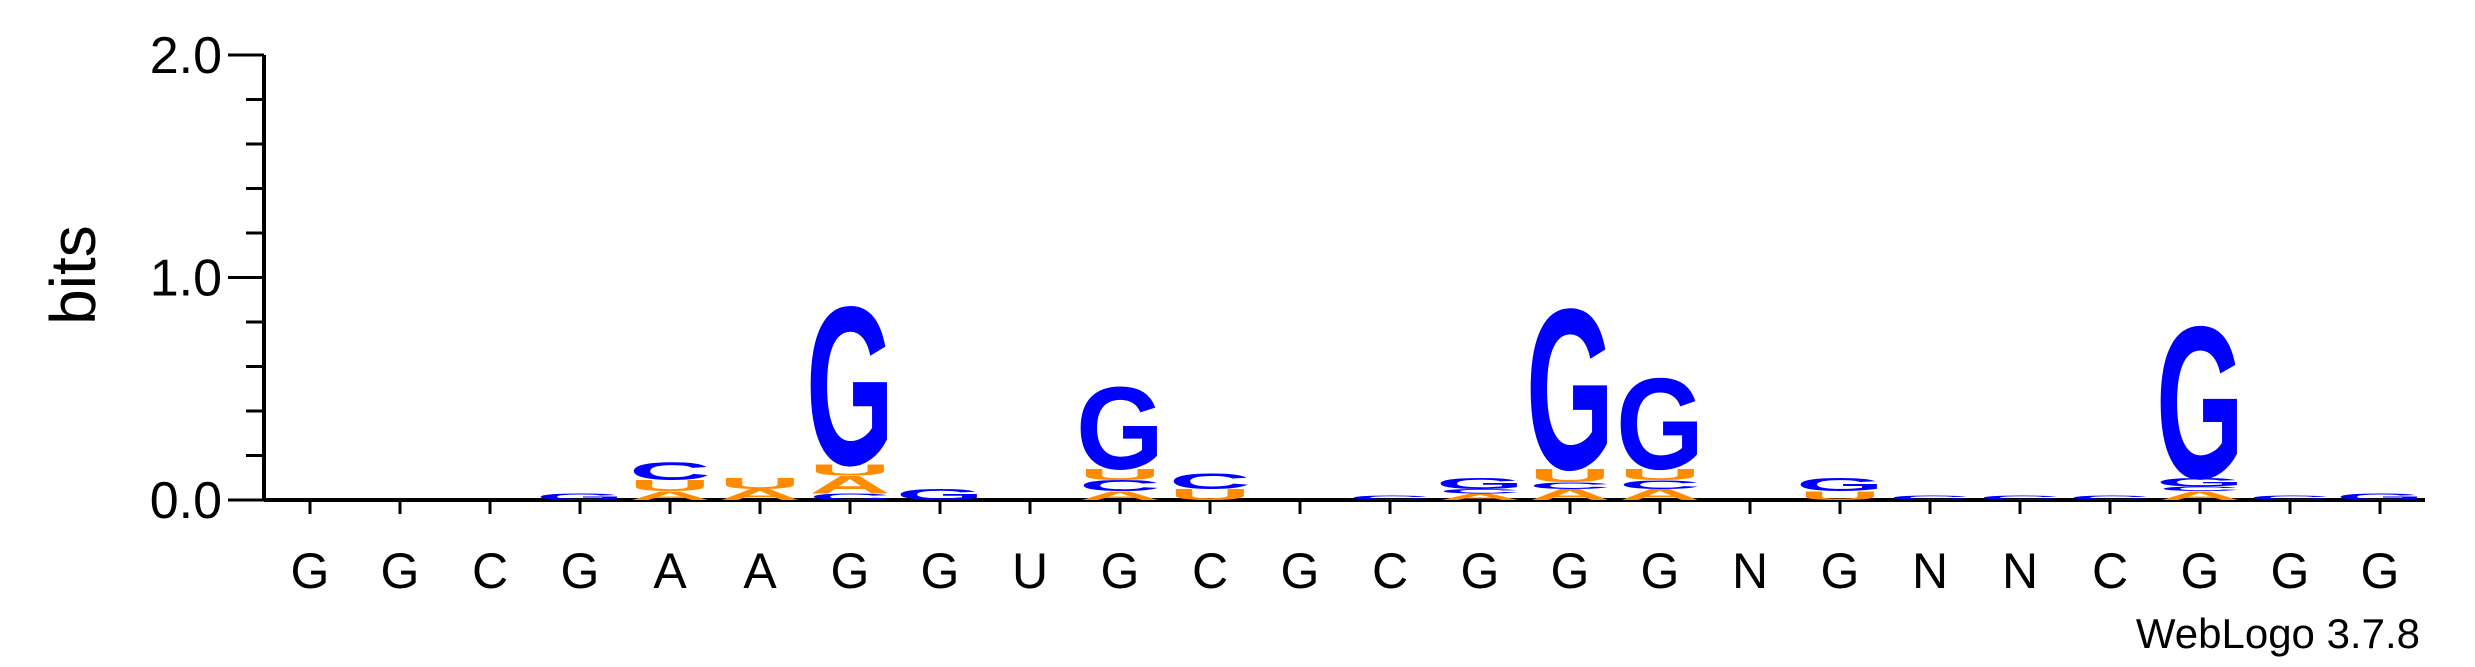  Describe the element at coordinates (186, 279) in the screenshot. I see `y-tick-label: 1.0` at that location.